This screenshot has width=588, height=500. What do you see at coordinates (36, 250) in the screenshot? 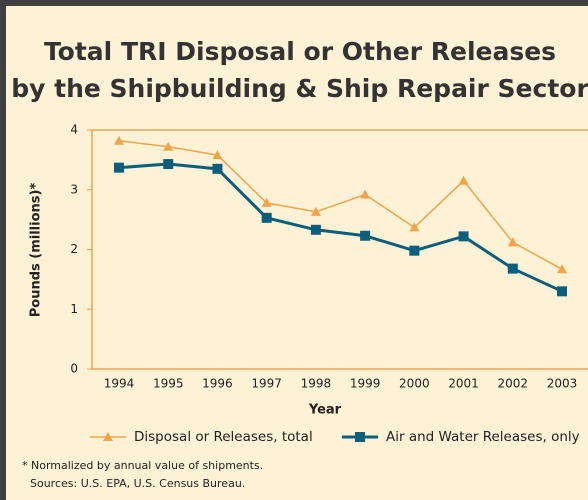
I see `y-axis-label: Pounds (millions)*` at bounding box center [36, 250].